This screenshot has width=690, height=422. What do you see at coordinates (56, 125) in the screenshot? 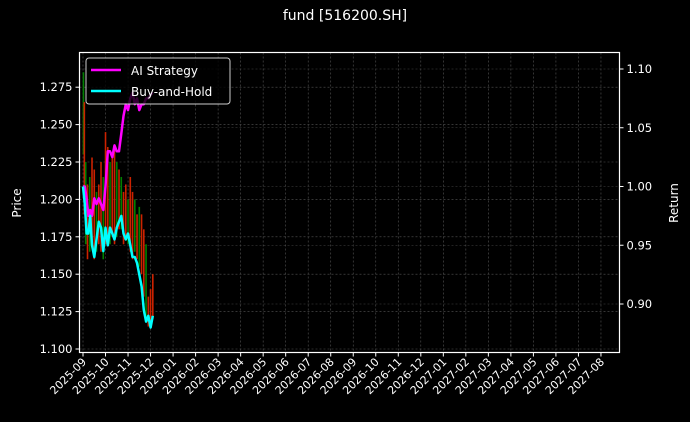
I see `y-tick-label-left: 1.250` at bounding box center [56, 125].